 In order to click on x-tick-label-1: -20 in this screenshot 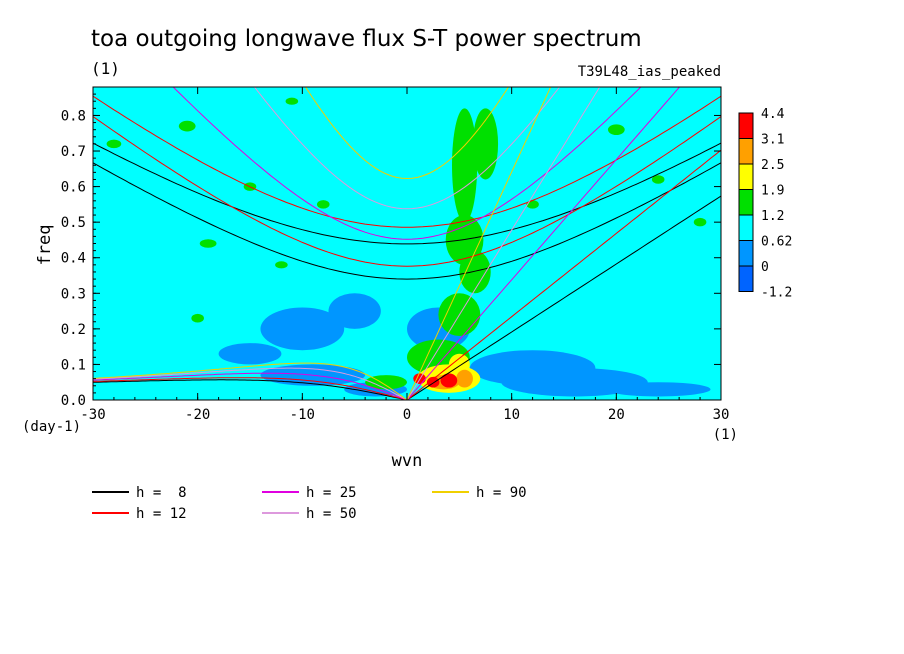, I will do `click(197, 415)`.